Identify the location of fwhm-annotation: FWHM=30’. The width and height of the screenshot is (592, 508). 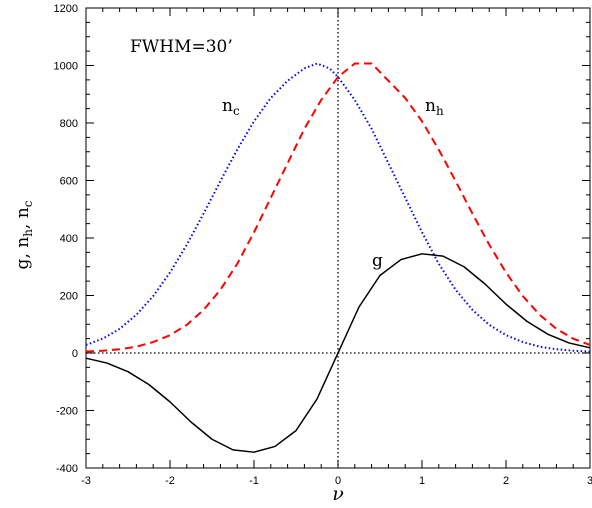
(181, 47).